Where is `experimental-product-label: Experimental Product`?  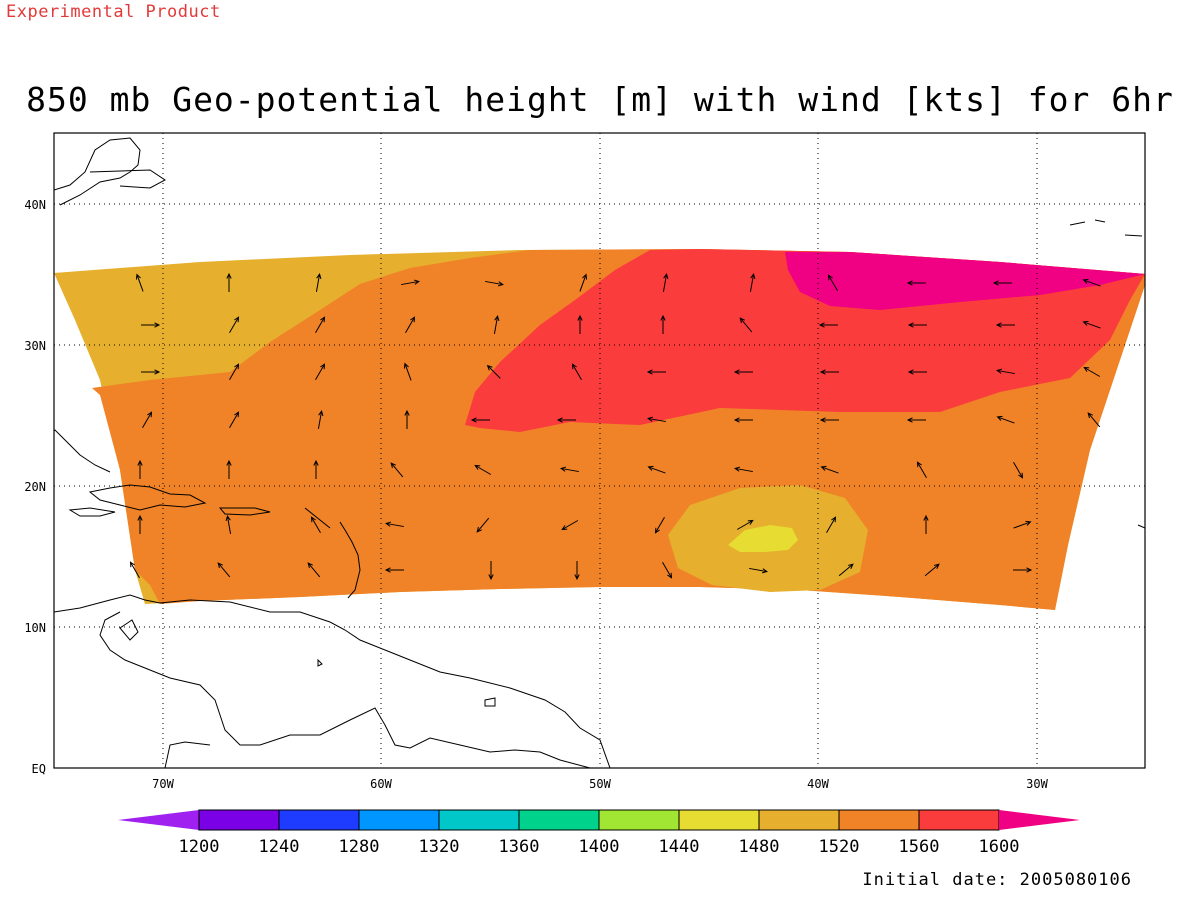
experimental-product-label: Experimental Product is located at coordinates (113, 12).